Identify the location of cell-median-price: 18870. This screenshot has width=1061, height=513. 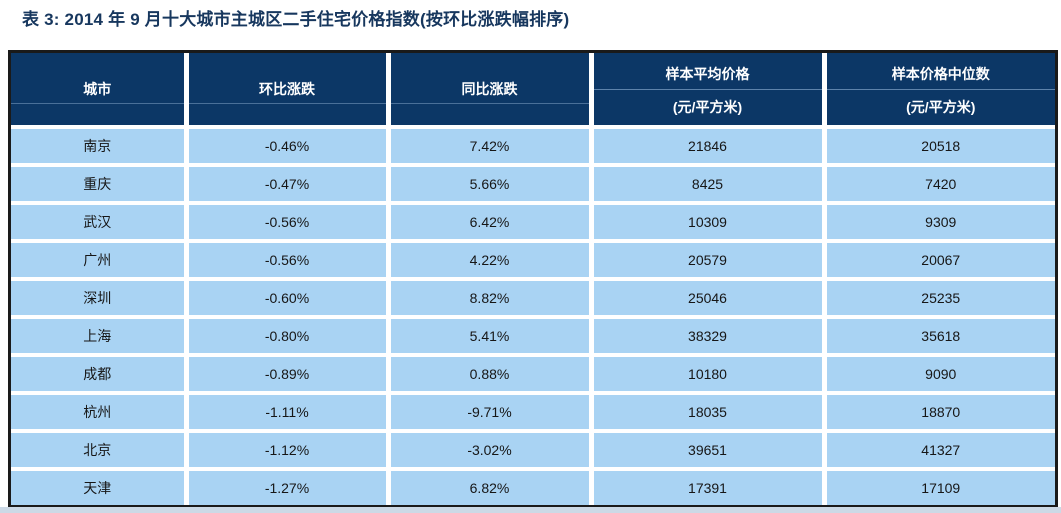
(939, 413).